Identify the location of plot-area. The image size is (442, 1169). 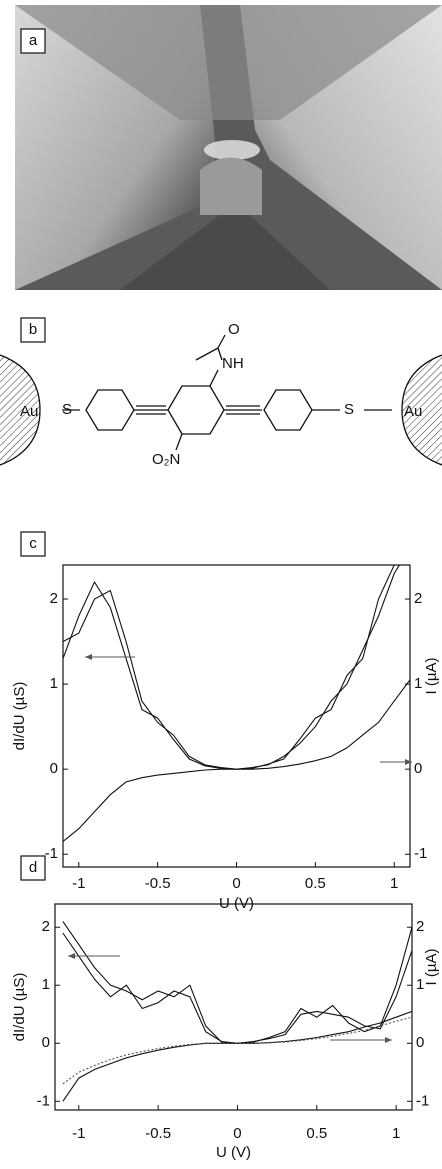
(237, 1011).